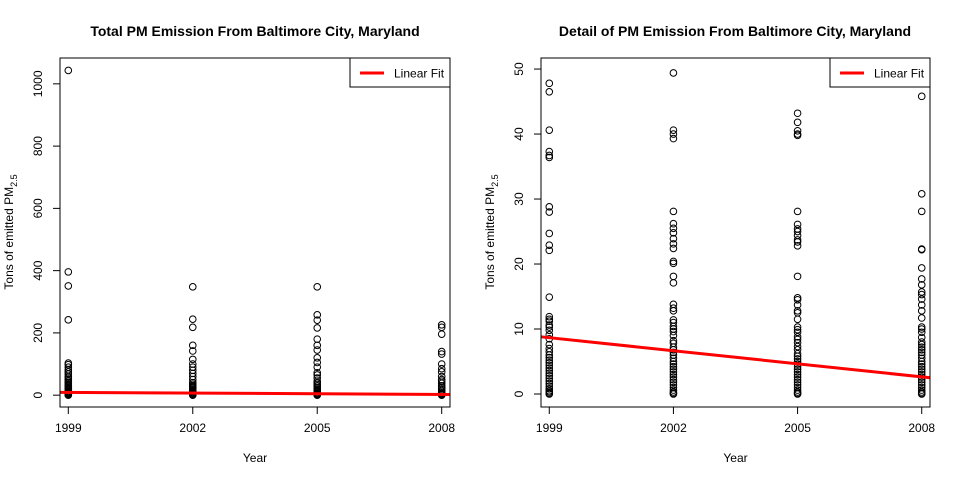 The width and height of the screenshot is (960, 480). What do you see at coordinates (317, 428) in the screenshot?
I see `x-tick-label: 2005` at bounding box center [317, 428].